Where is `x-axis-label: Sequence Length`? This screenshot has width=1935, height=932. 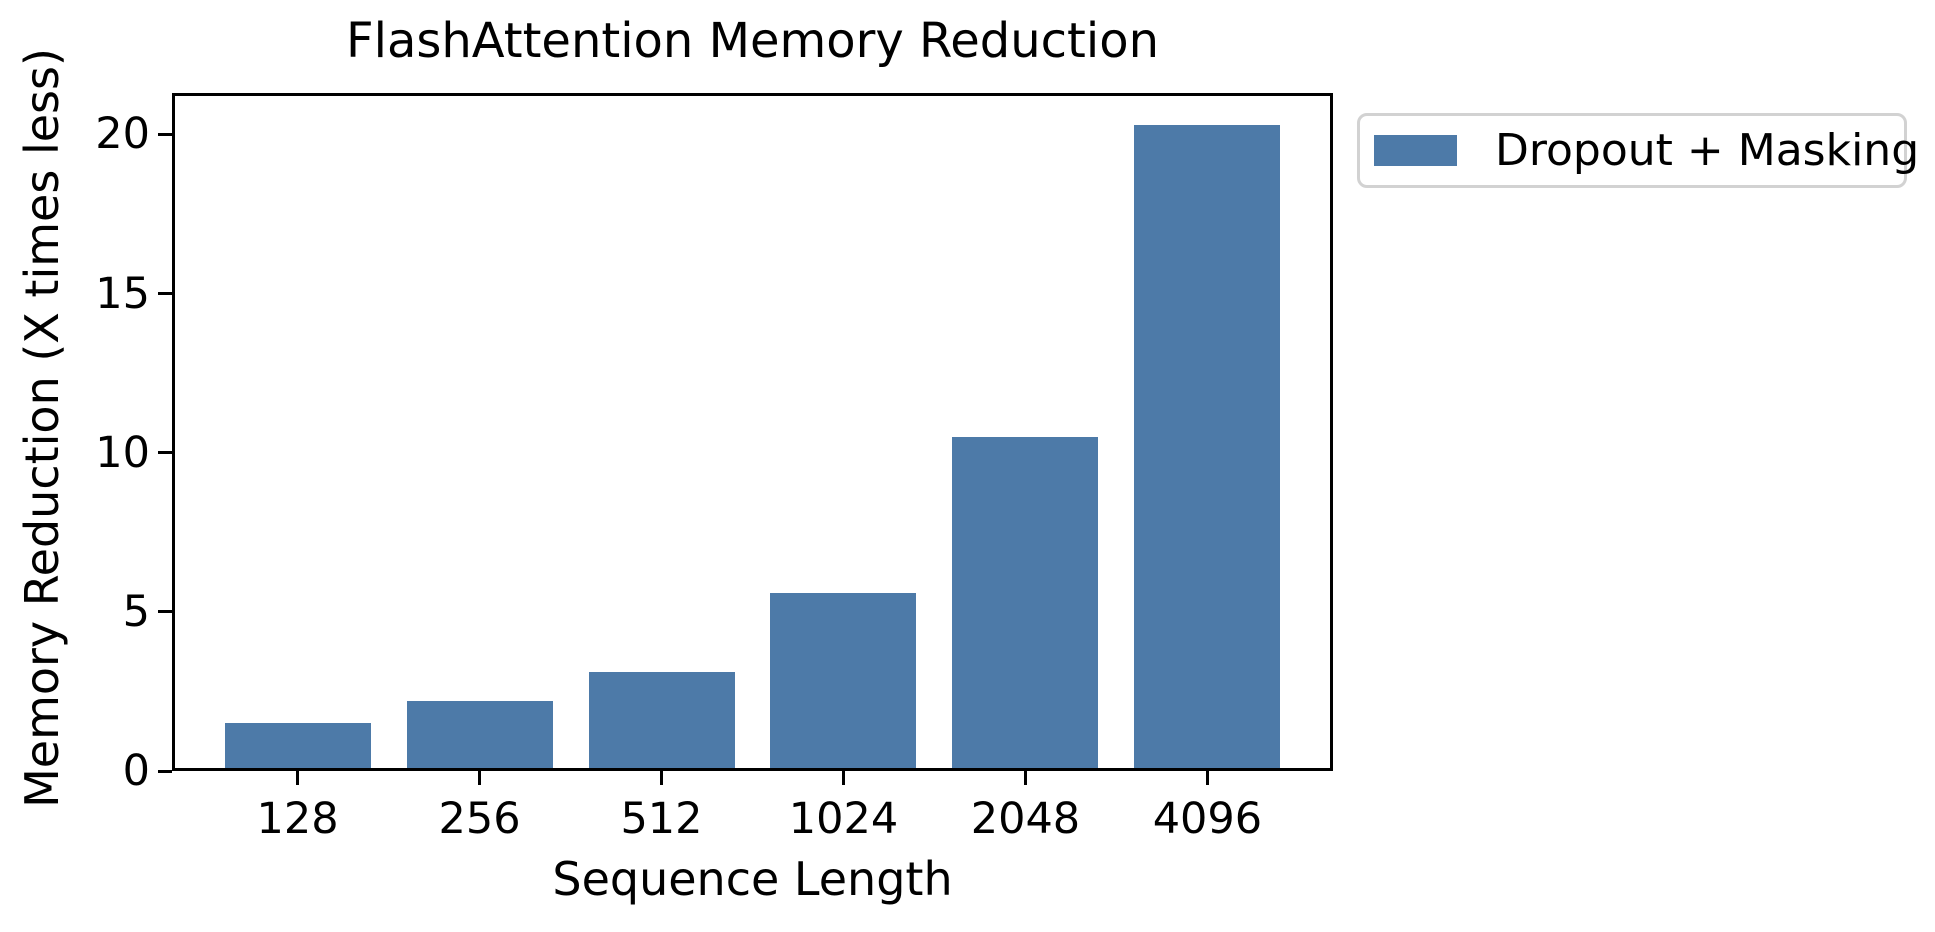 x-axis-label: Sequence Length is located at coordinates (752, 879).